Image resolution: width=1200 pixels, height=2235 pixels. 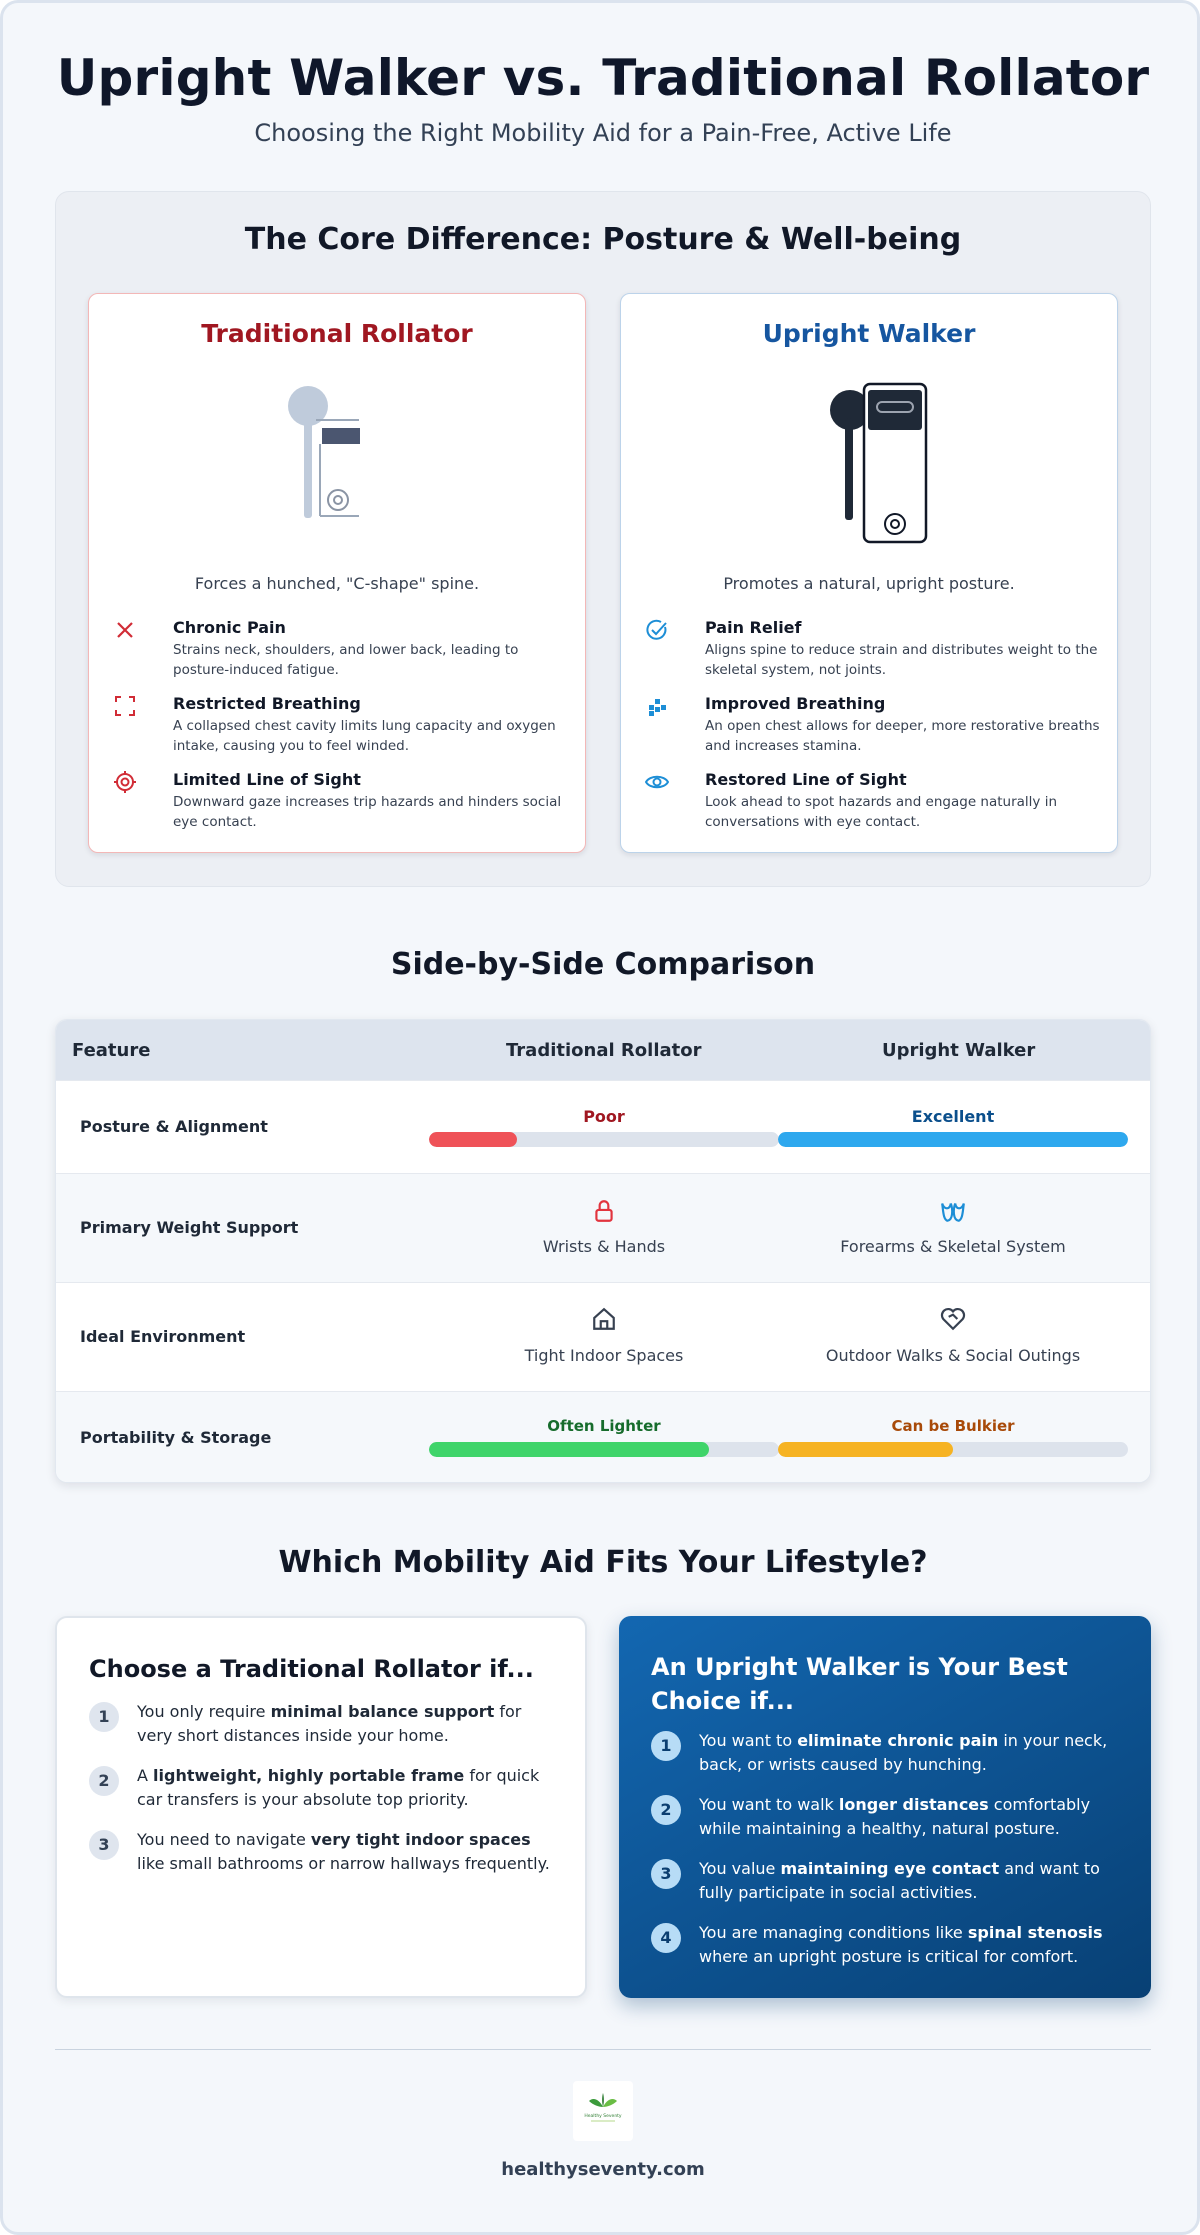 What do you see at coordinates (603, 964) in the screenshot?
I see `comparison-title: Side-by-Side Comparison` at bounding box center [603, 964].